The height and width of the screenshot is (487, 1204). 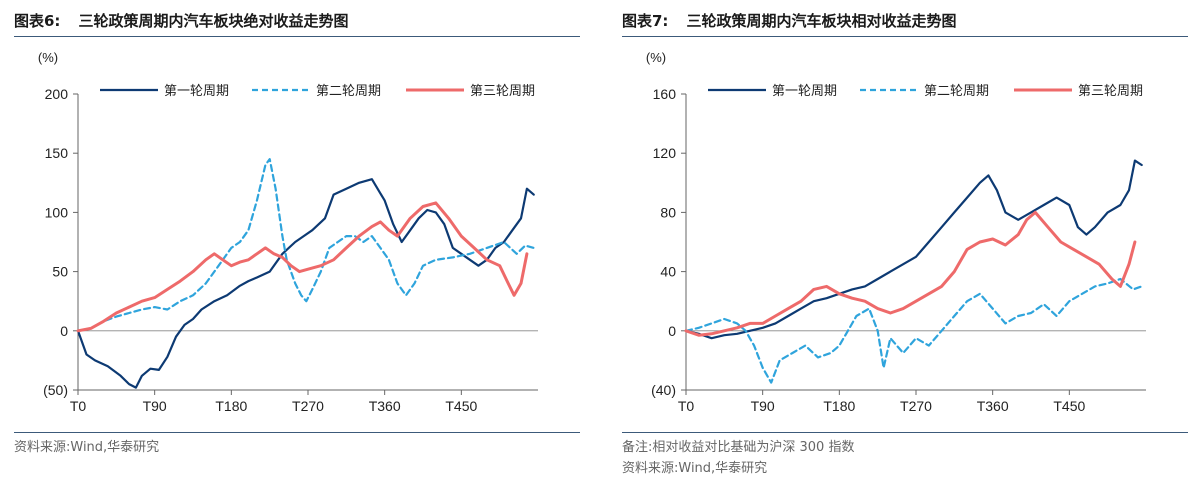 I want to click on y-tick-label: 120, so click(x=665, y=153).